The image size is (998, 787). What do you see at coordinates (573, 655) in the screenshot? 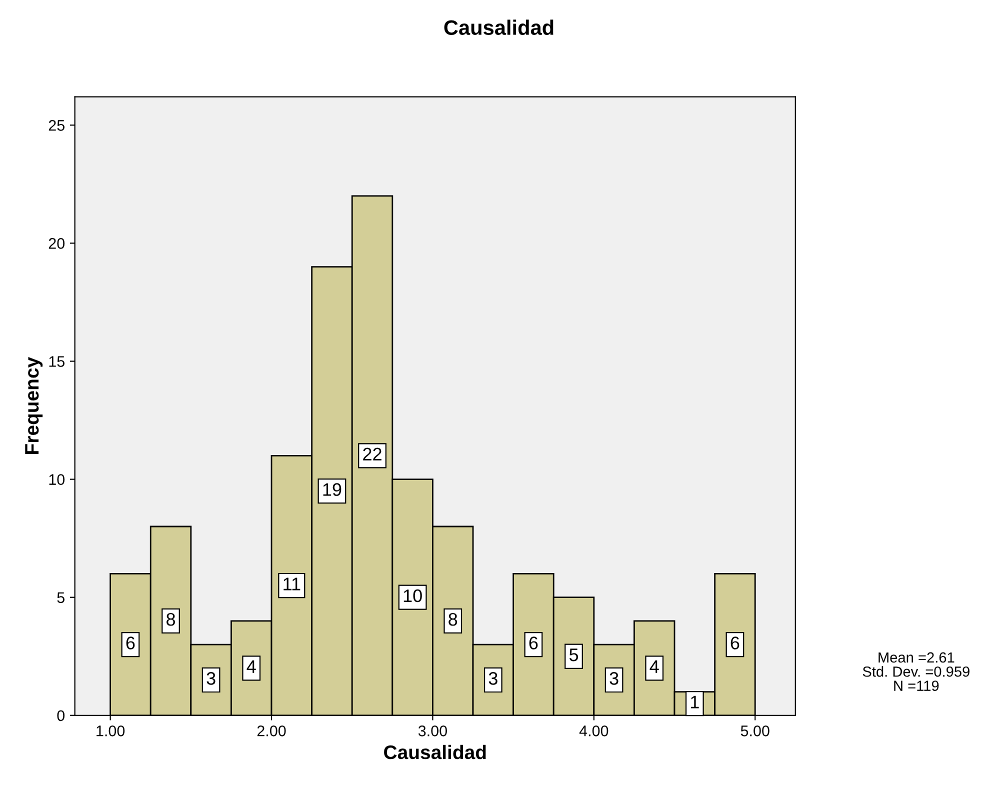
I see `data-label: 5` at bounding box center [573, 655].